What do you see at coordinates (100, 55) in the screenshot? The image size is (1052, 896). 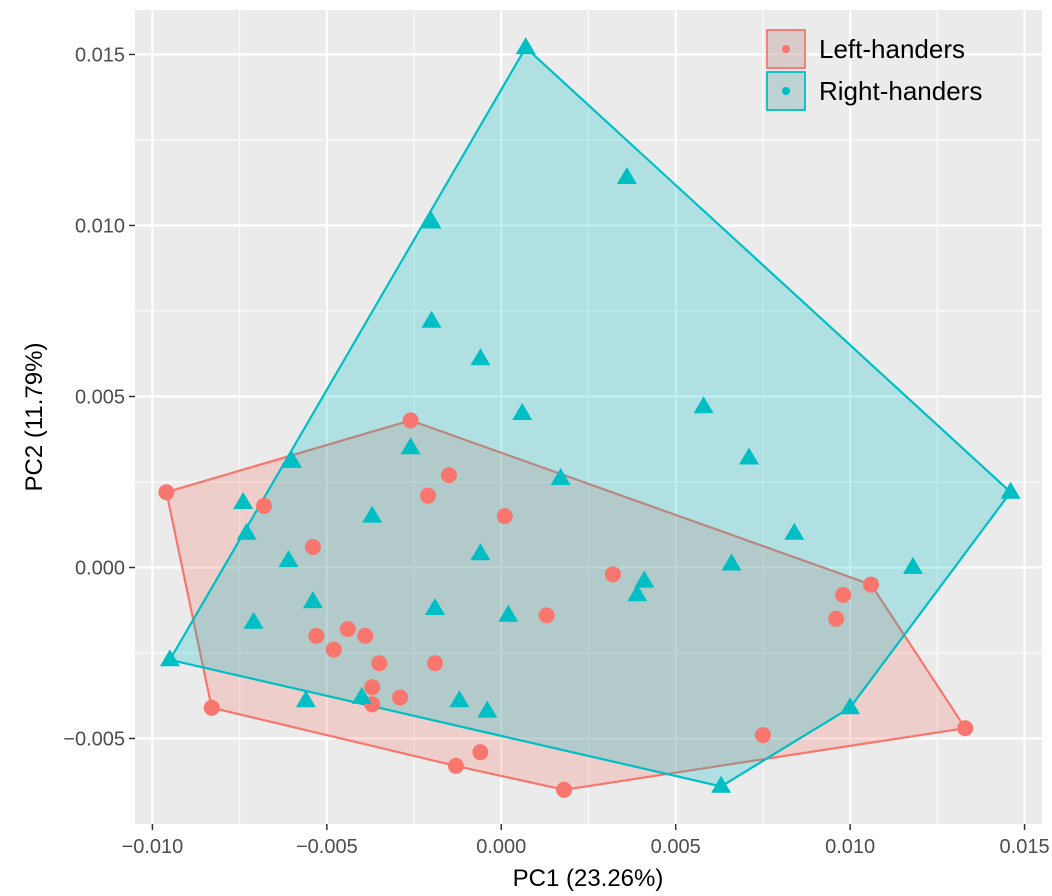 I see `y-tick-label: 0.015` at bounding box center [100, 55].